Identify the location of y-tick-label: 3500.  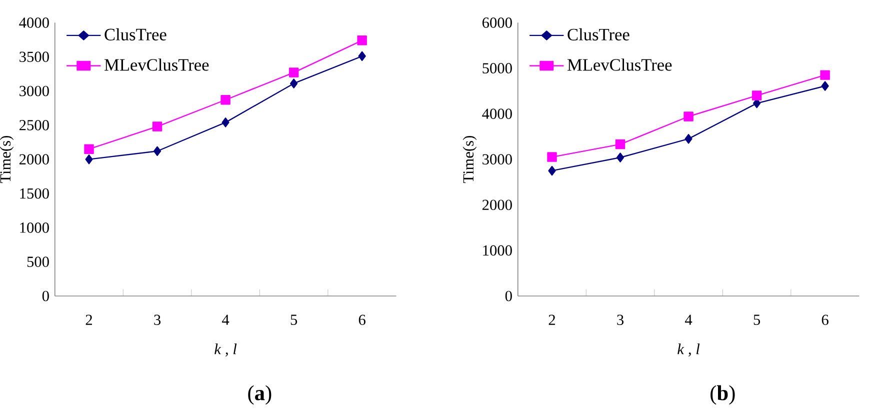
(34, 57).